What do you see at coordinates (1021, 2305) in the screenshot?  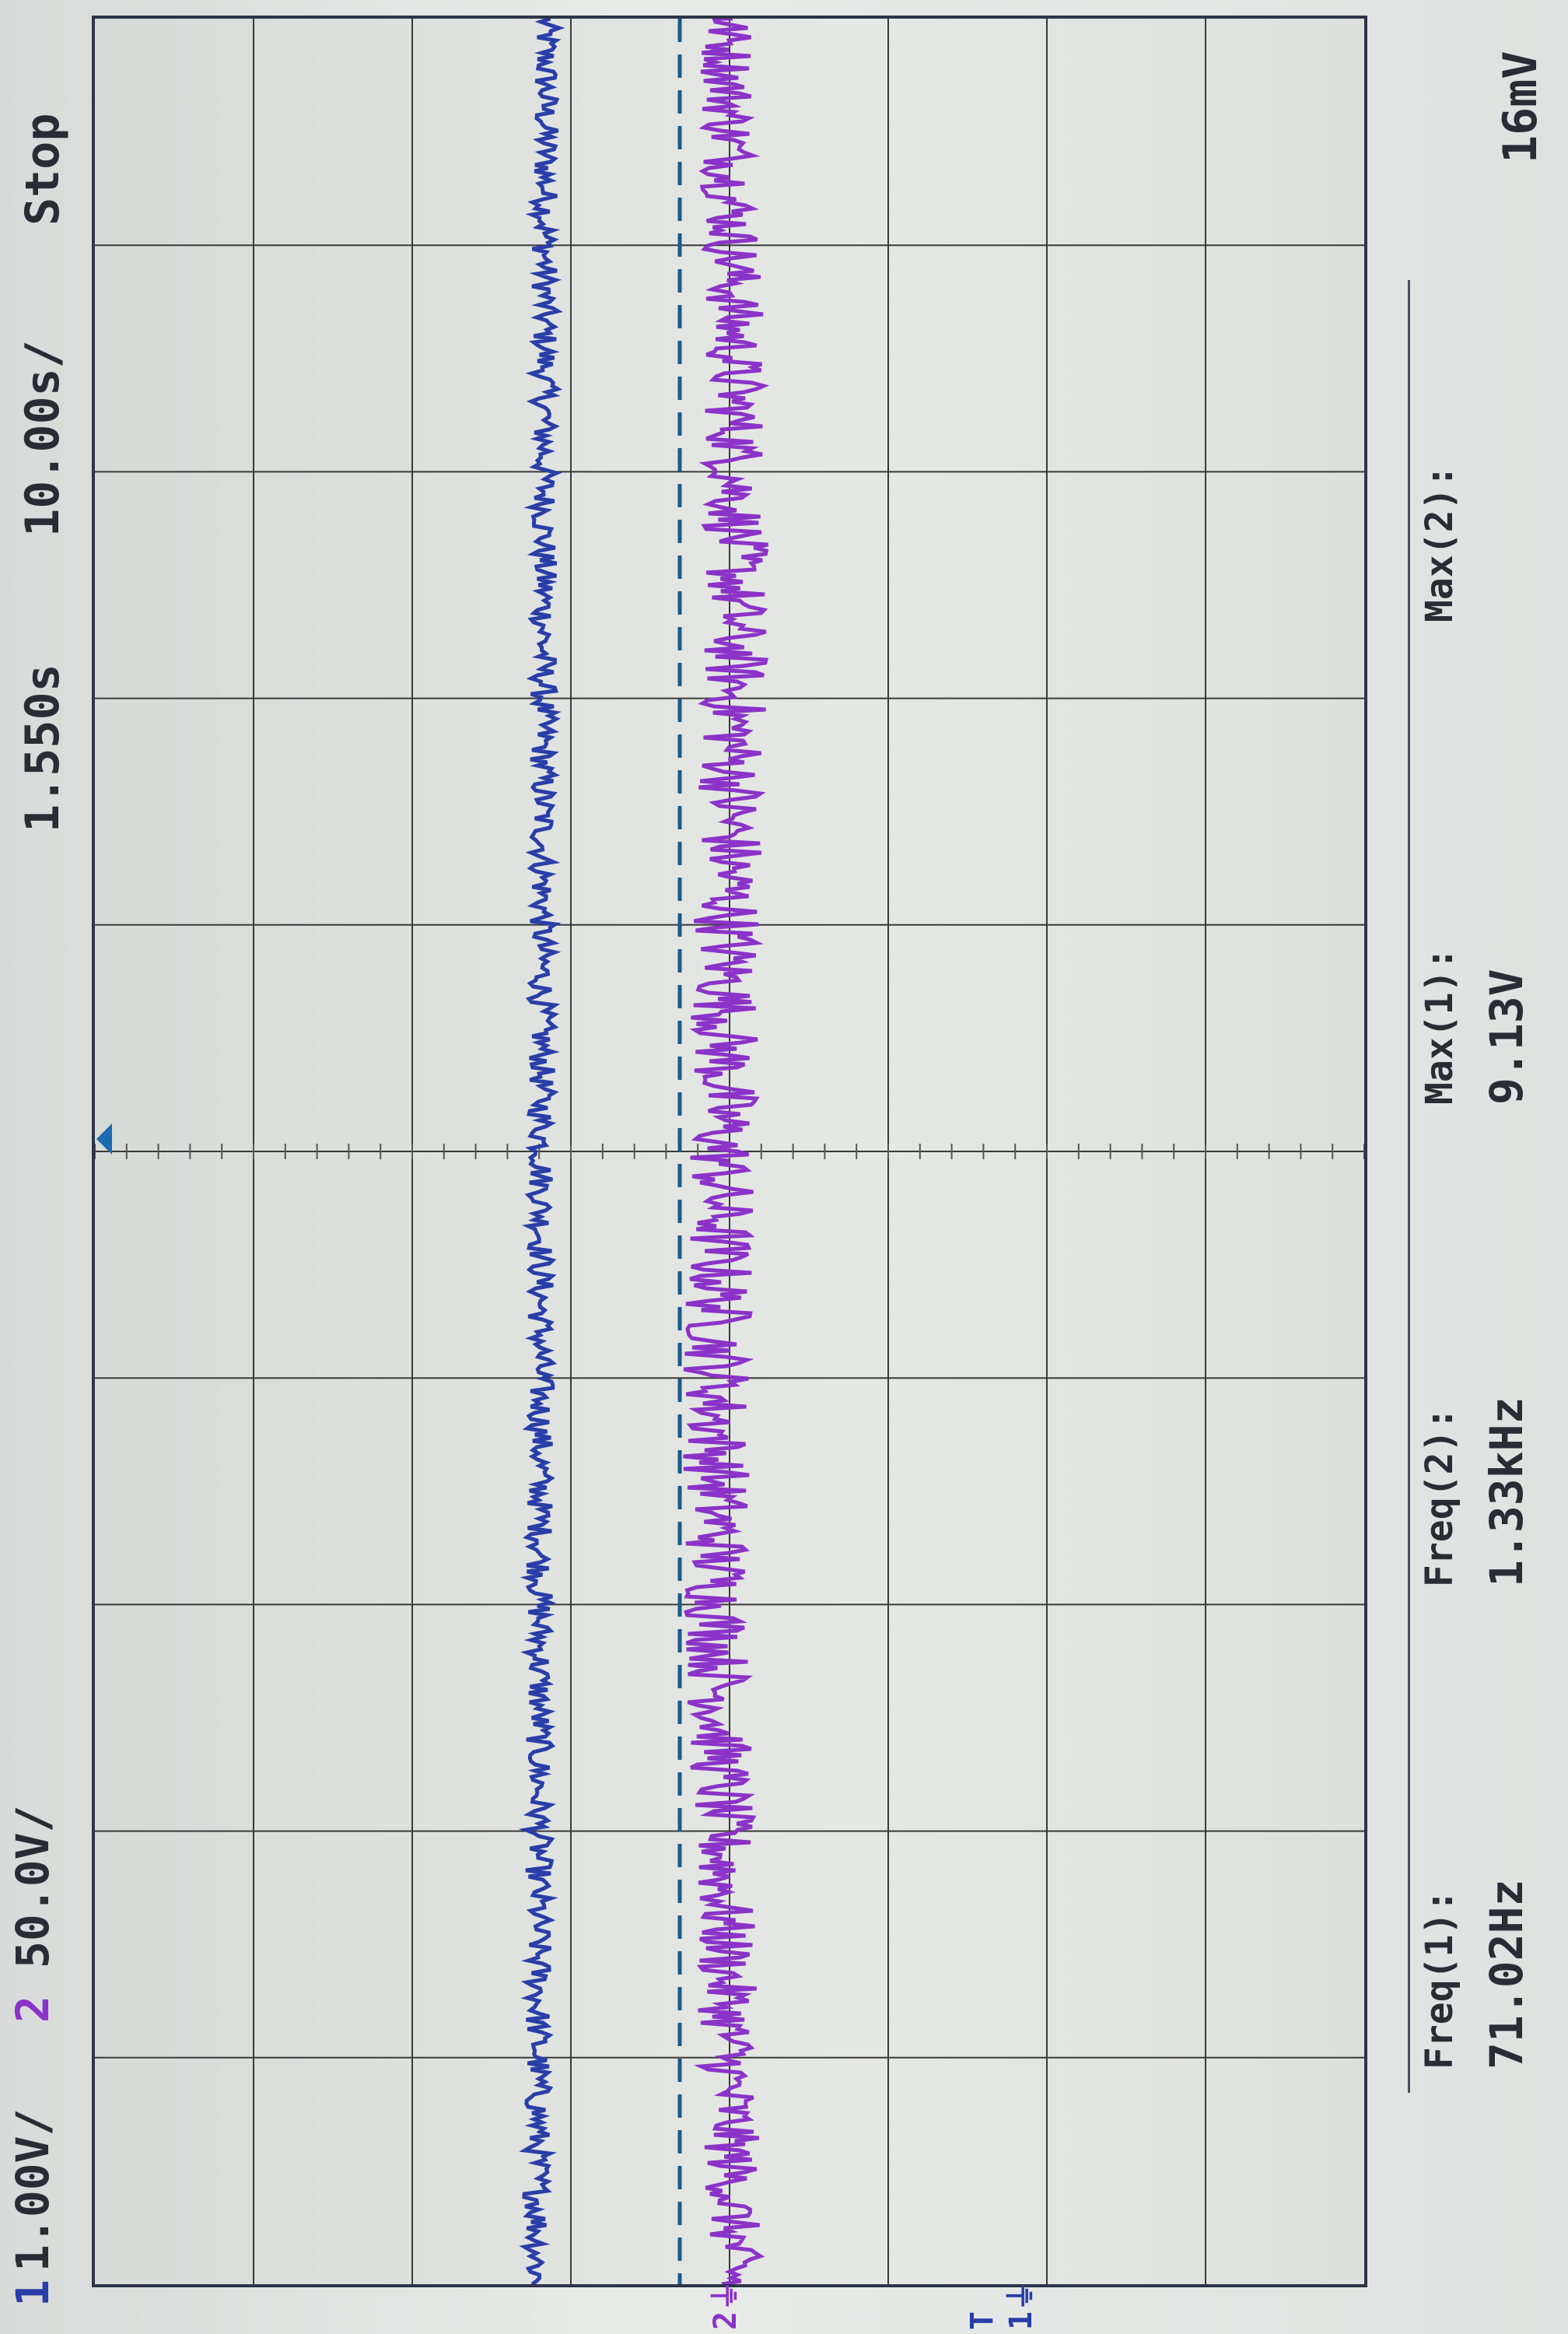 I see `ch1-ground-marker: 1⏚` at bounding box center [1021, 2305].